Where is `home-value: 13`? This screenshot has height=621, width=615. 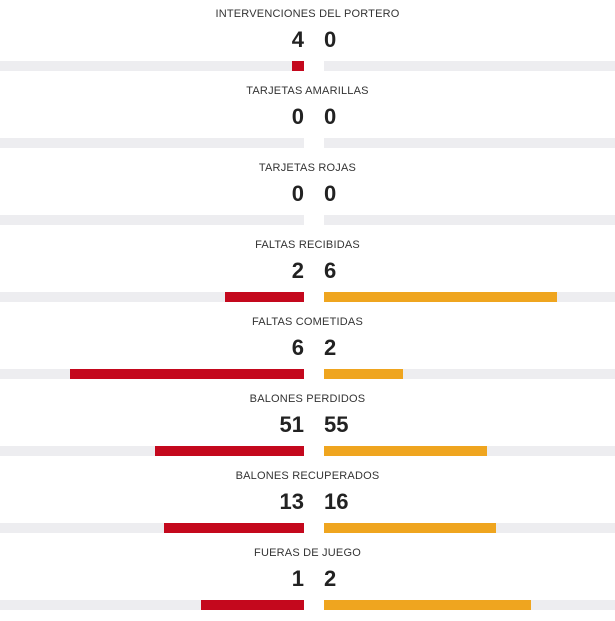 home-value: 13 is located at coordinates (291, 501).